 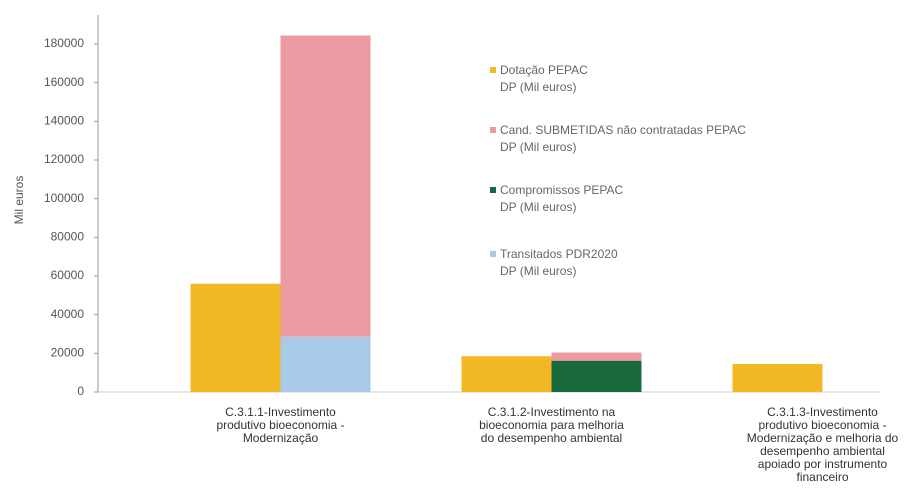 I want to click on y-tick-label: 40000, so click(x=68, y=314).